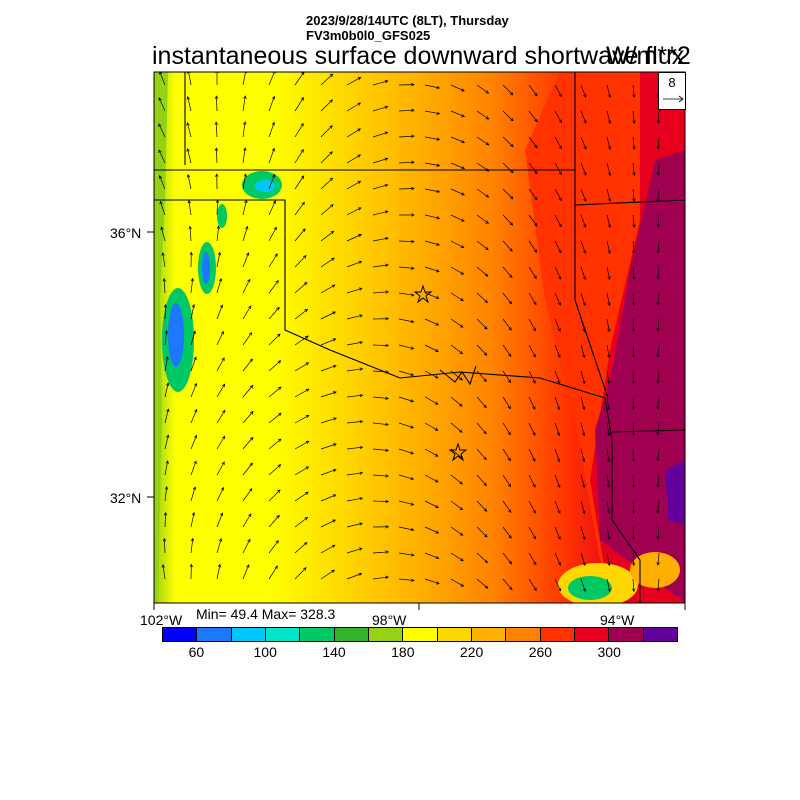 The width and height of the screenshot is (800, 800). I want to click on lon-label-94w: 94°W, so click(617, 620).